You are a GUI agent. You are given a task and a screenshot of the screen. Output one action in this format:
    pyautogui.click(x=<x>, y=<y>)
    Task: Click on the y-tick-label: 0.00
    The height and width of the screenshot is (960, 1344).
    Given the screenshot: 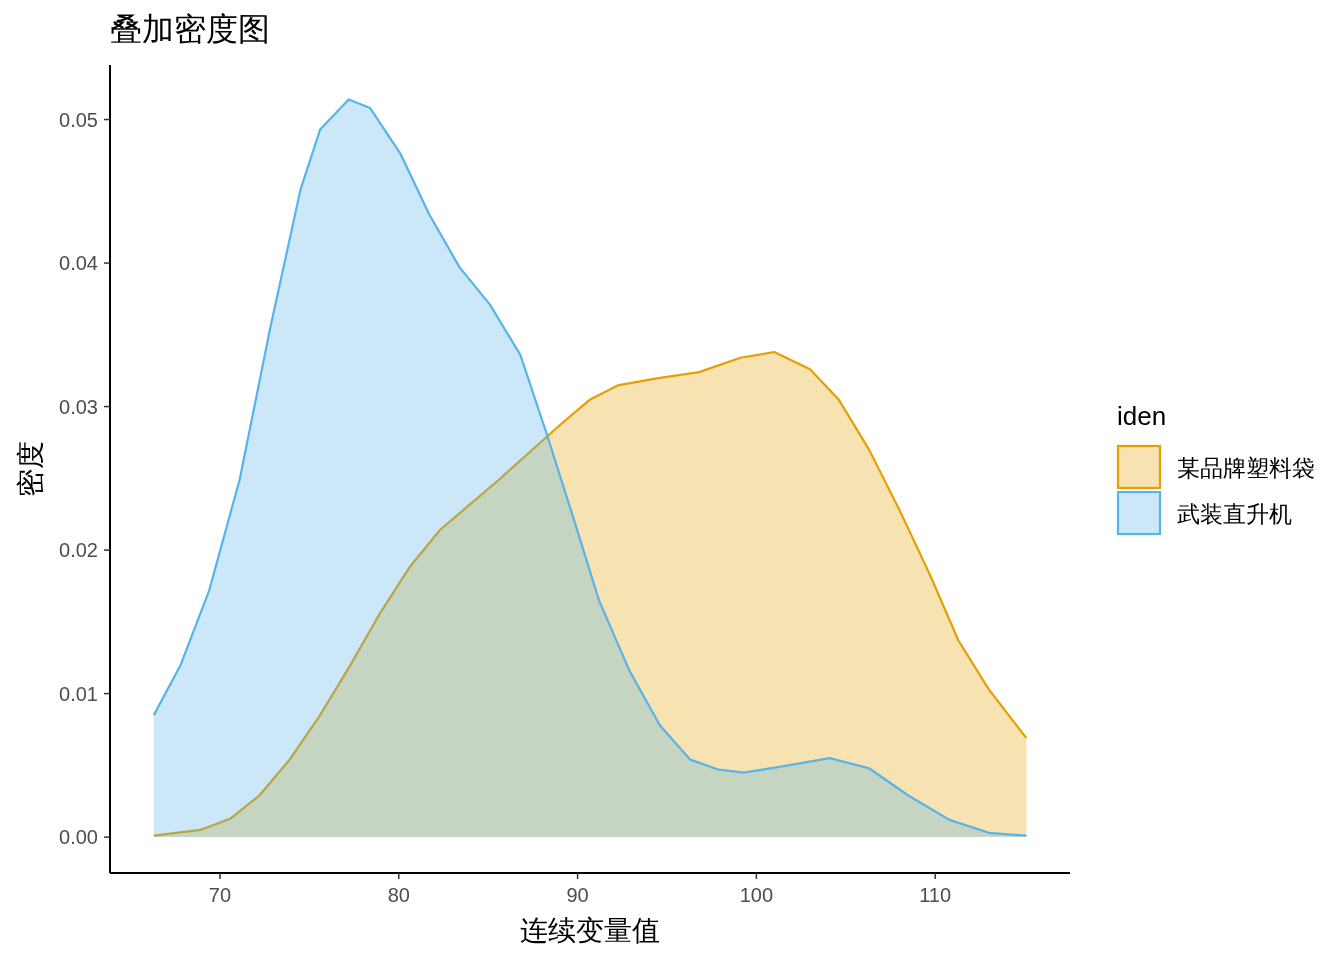 What is the action you would take?
    pyautogui.click(x=78, y=837)
    